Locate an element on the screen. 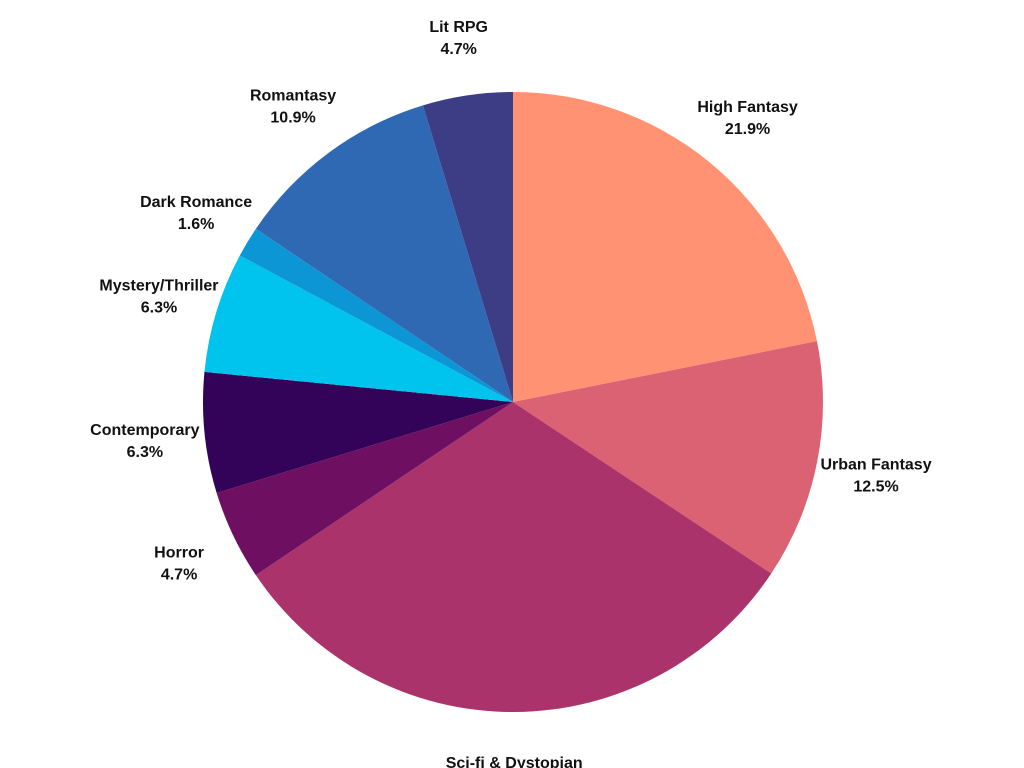 This screenshot has height=768, width=1024. slice-name: Dark Romance is located at coordinates (196, 202).